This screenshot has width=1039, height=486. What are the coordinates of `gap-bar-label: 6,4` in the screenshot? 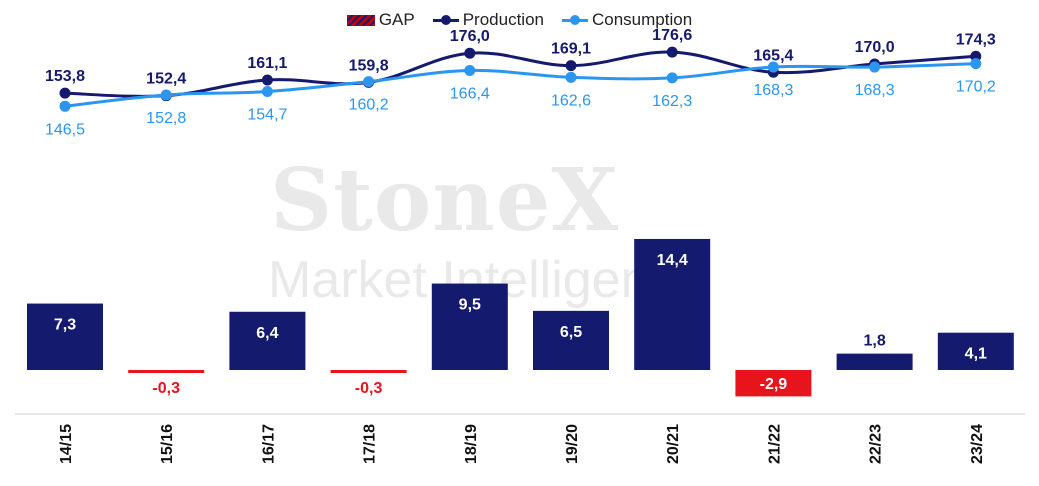 It's located at (267, 333).